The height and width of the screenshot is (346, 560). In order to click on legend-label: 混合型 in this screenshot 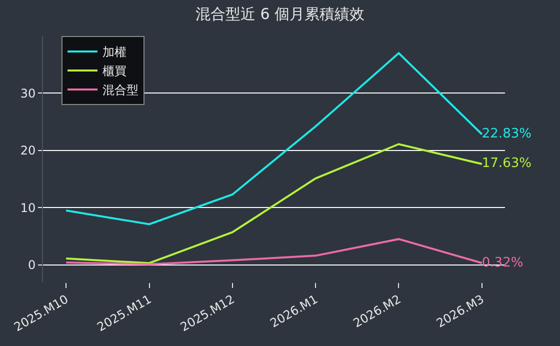, I will do `click(120, 90)`.